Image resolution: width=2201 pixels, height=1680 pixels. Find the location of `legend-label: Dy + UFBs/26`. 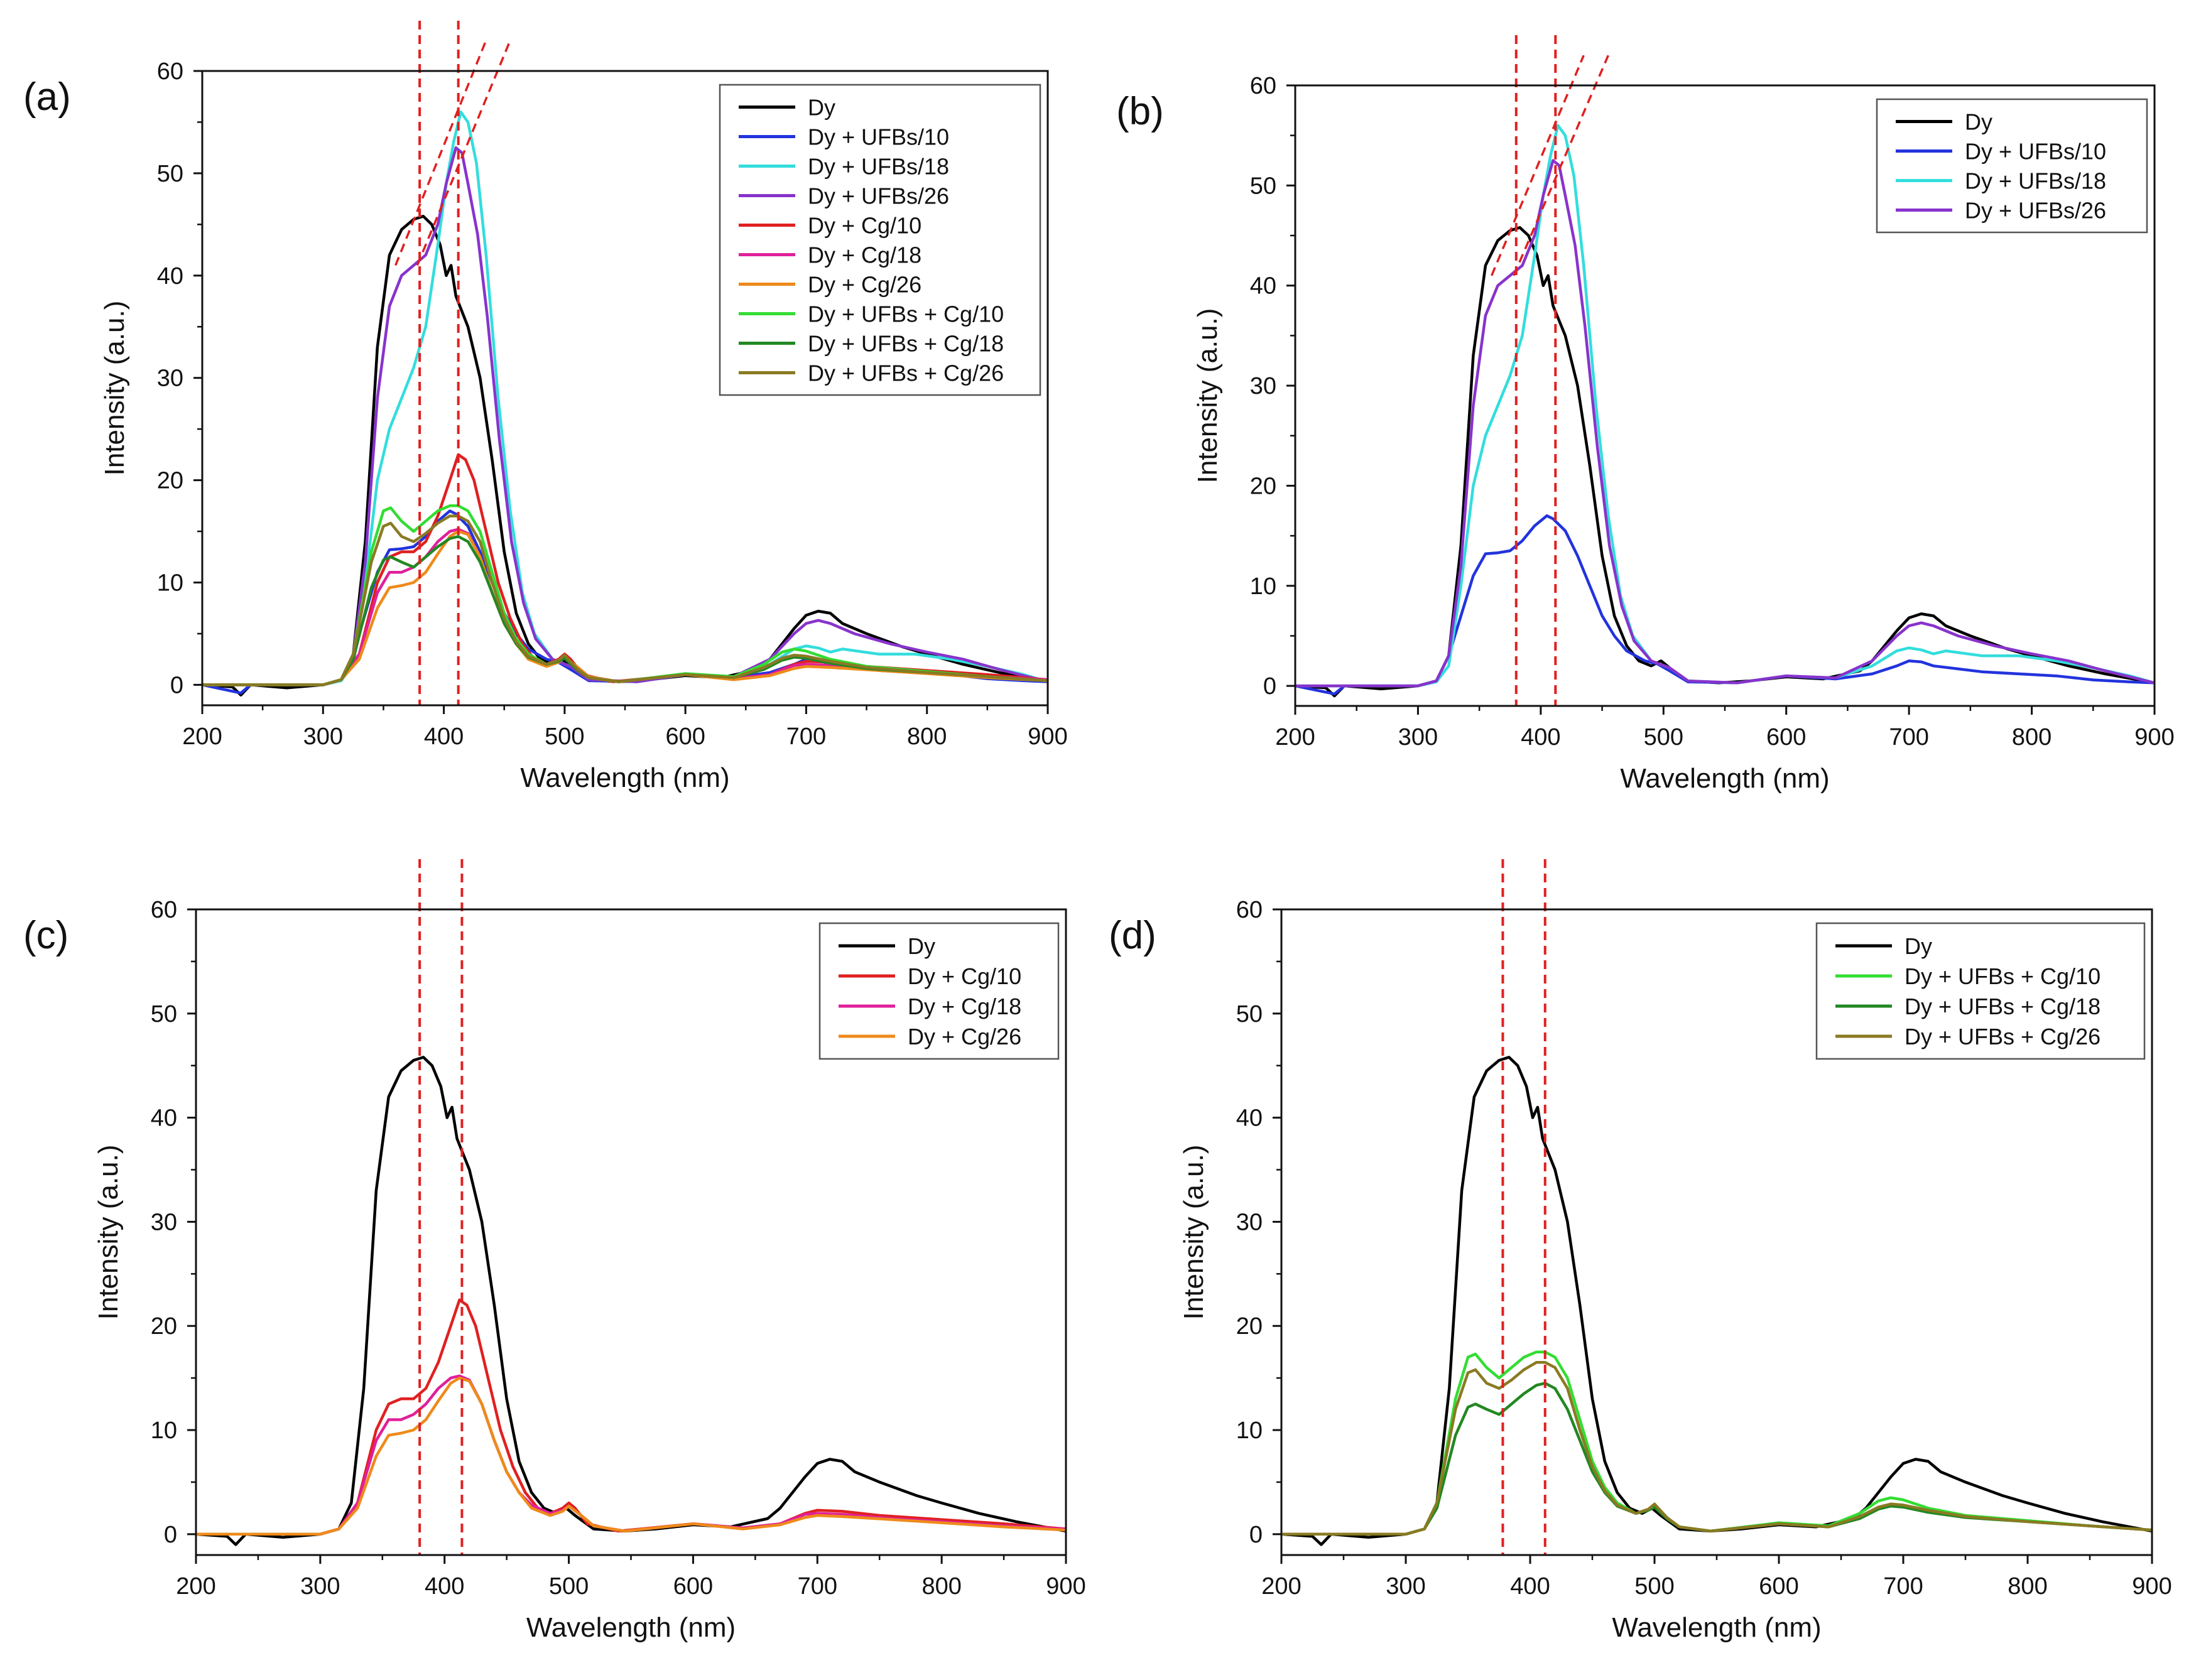

legend-label: Dy + UFBs/26 is located at coordinates (878, 196).